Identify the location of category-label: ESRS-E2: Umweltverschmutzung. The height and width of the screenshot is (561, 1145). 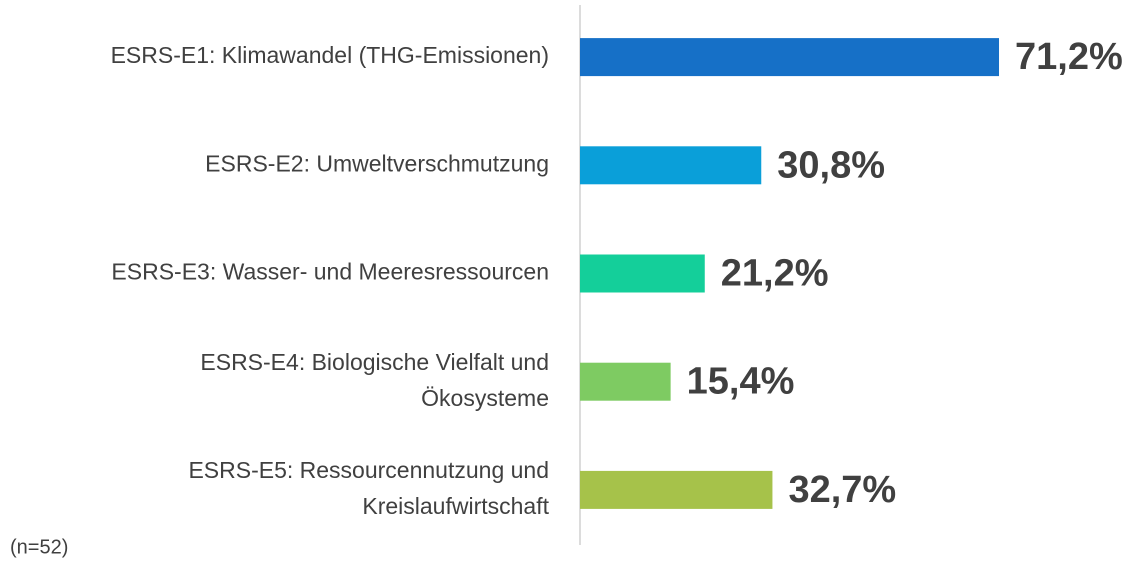
(377, 163).